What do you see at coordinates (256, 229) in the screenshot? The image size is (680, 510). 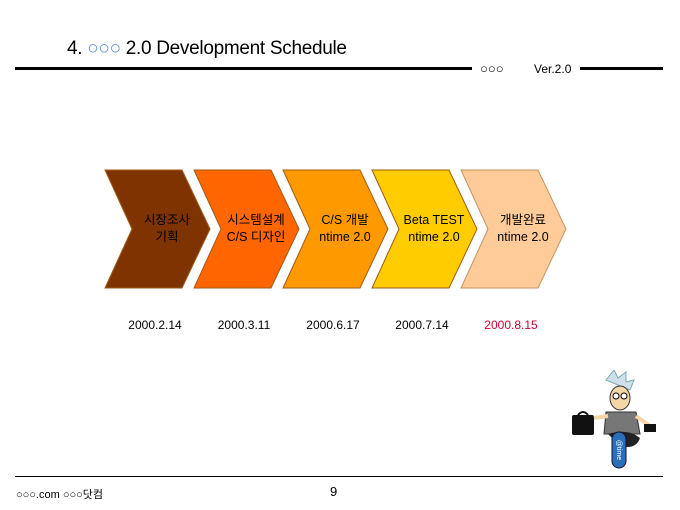 I see `step-label: 시스템설계 C/S 디자인` at bounding box center [256, 229].